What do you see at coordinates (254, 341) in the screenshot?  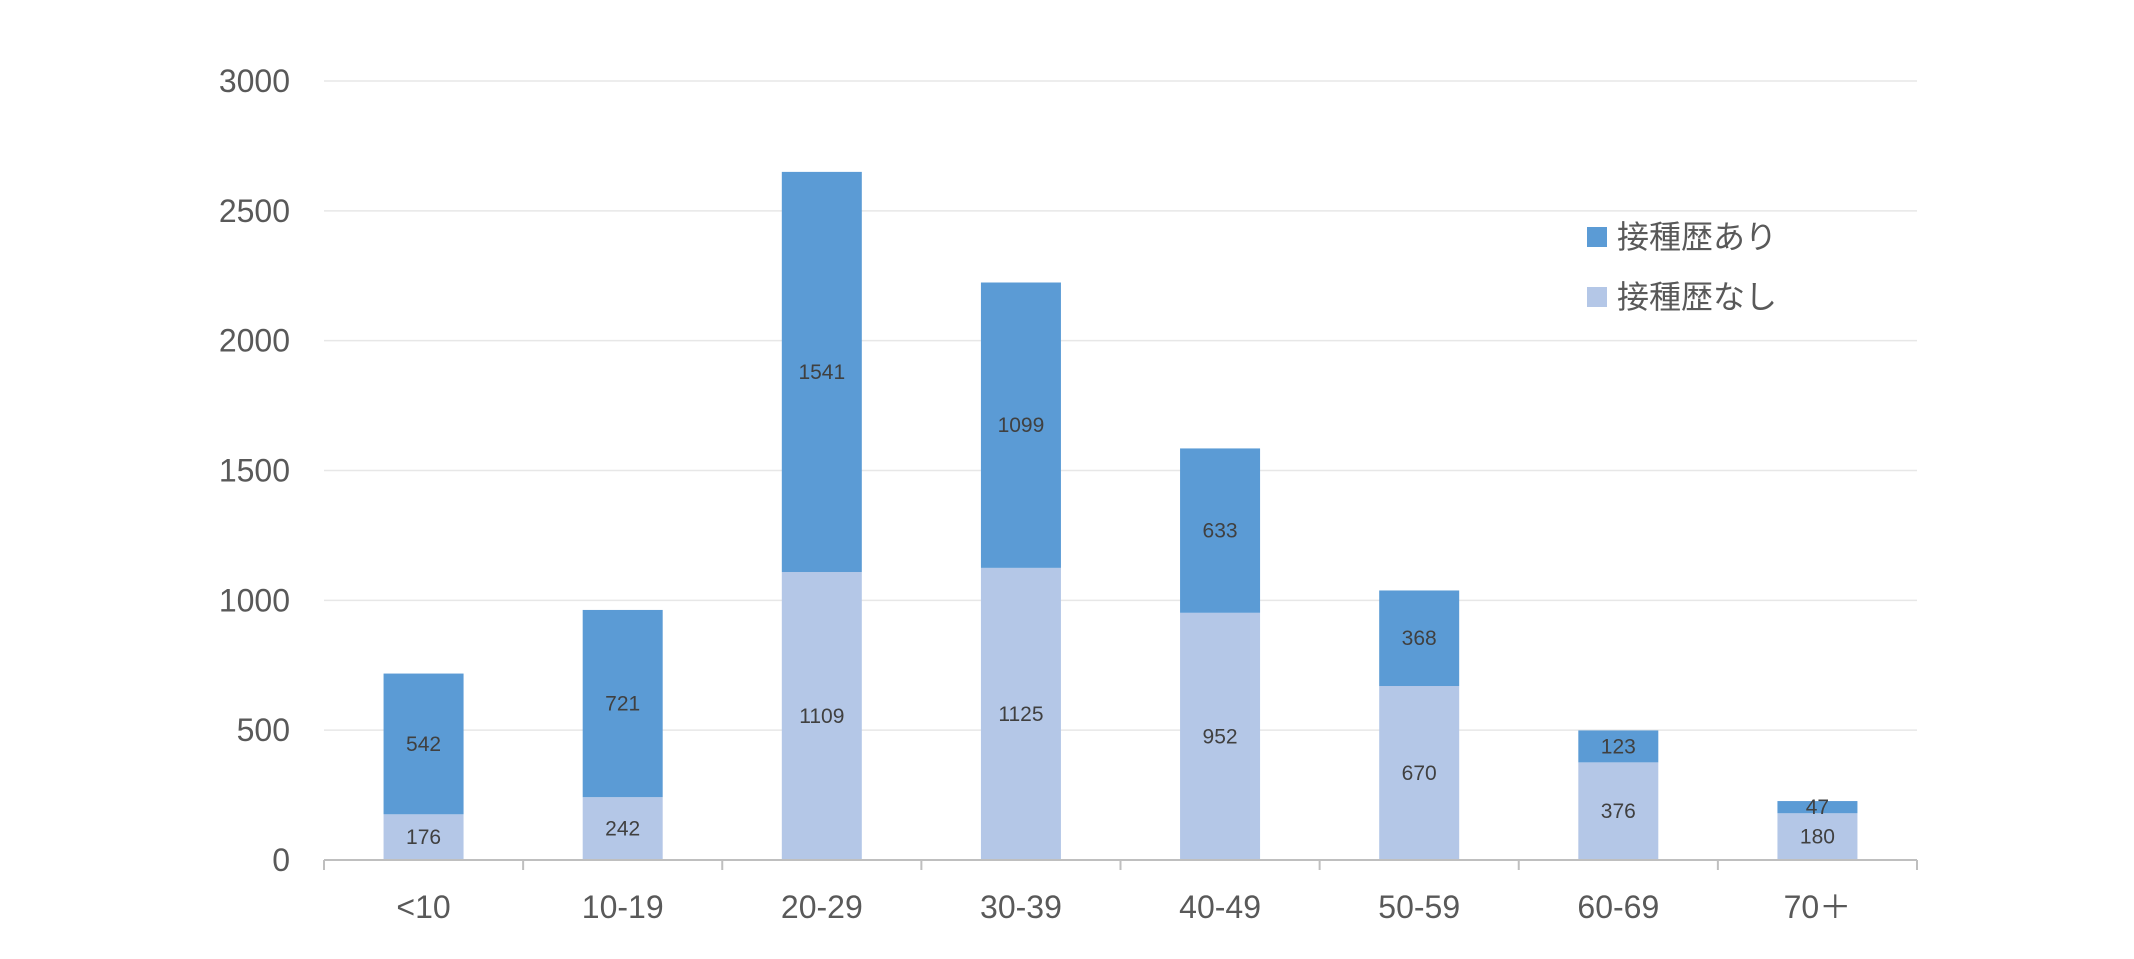 I see `y-tick-label: 2000` at bounding box center [254, 341].